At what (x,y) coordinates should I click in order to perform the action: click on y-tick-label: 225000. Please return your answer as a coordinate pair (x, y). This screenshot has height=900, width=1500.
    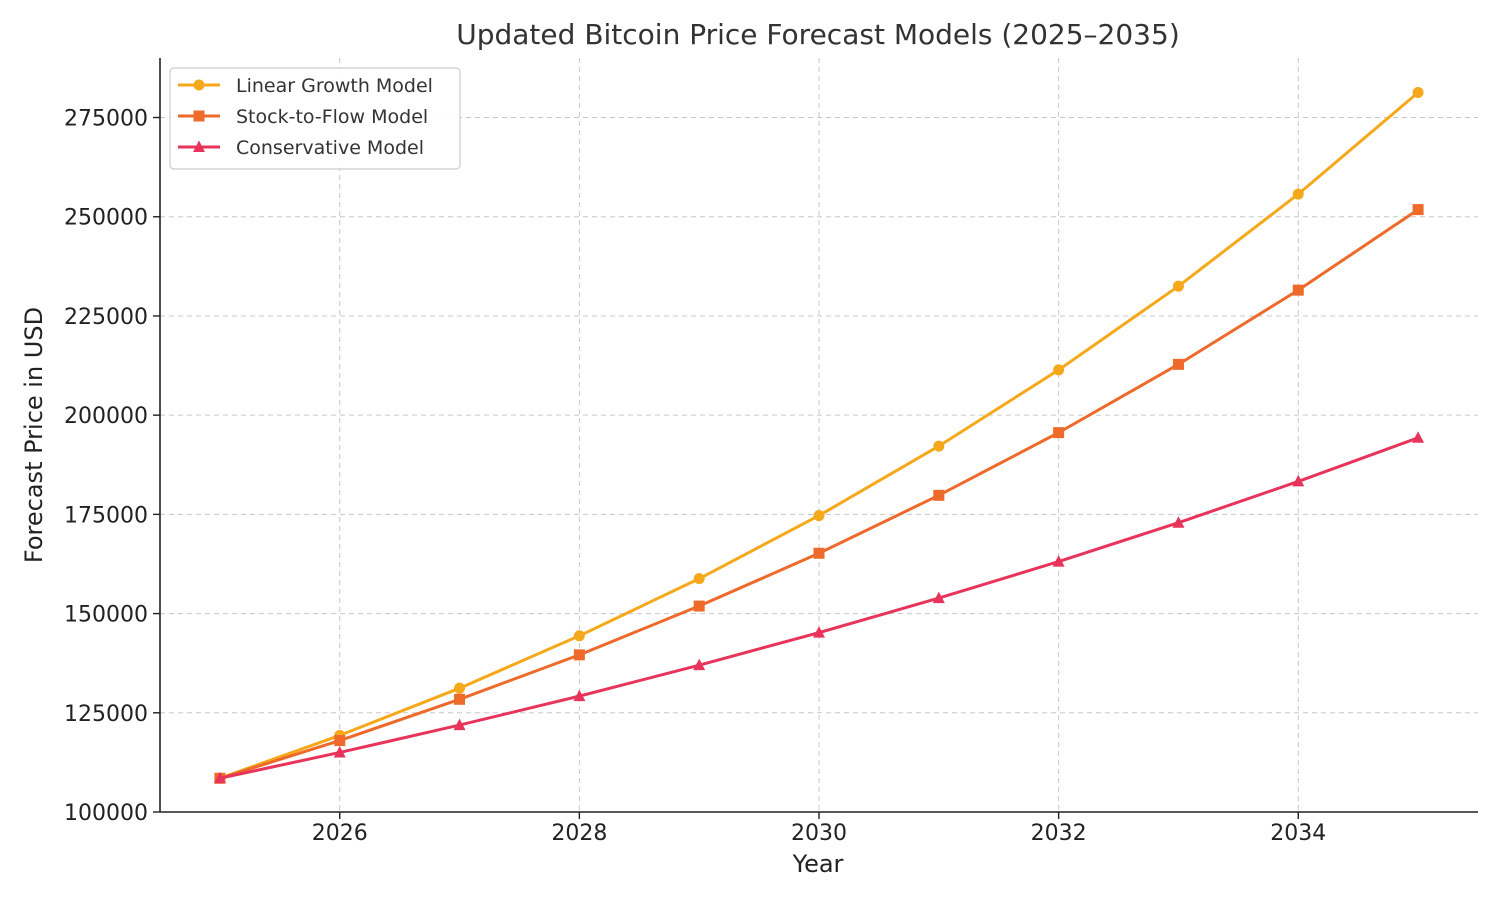
    Looking at the image, I should click on (106, 317).